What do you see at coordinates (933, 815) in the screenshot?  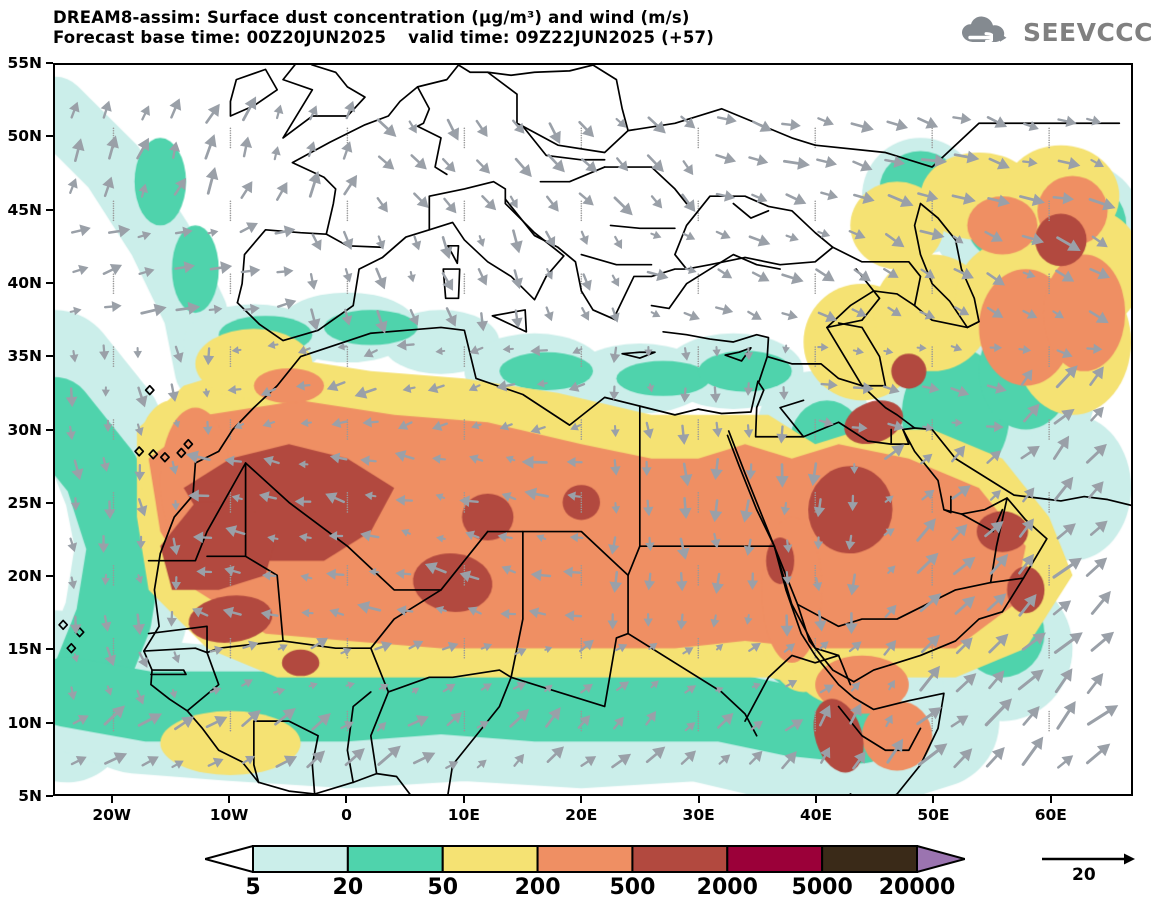 I see `x-axis-label: 50E` at bounding box center [933, 815].